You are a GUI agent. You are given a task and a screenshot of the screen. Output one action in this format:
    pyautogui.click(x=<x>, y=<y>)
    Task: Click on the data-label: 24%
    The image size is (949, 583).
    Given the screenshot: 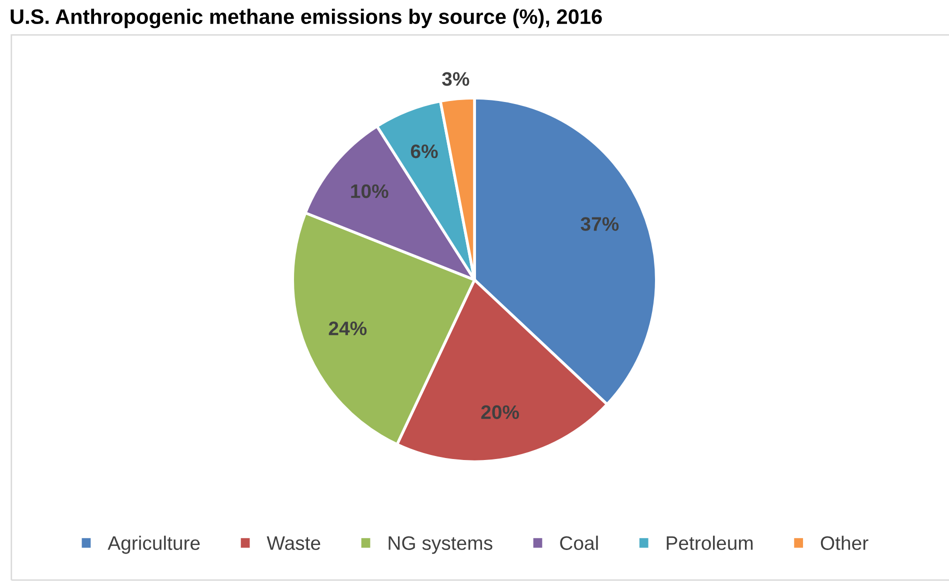 What is the action you would take?
    pyautogui.click(x=347, y=329)
    